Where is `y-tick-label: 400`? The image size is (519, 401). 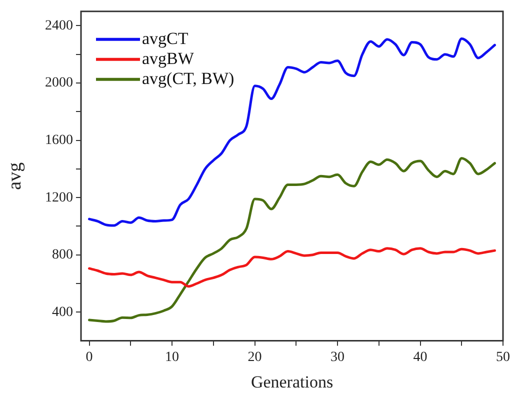 y-tick-label: 400 is located at coordinates (62, 312).